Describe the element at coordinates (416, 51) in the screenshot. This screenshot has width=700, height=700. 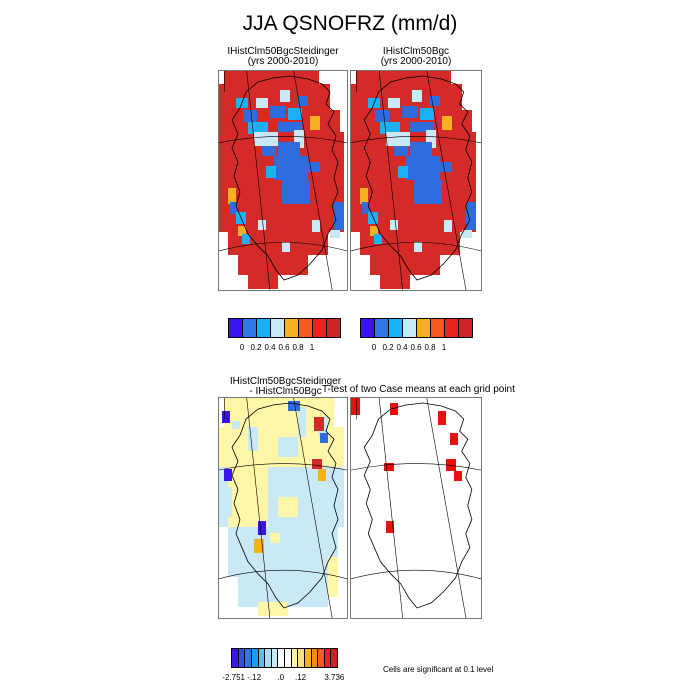
I see `panel-b-title-line1: IHistClm50Bgc` at that location.